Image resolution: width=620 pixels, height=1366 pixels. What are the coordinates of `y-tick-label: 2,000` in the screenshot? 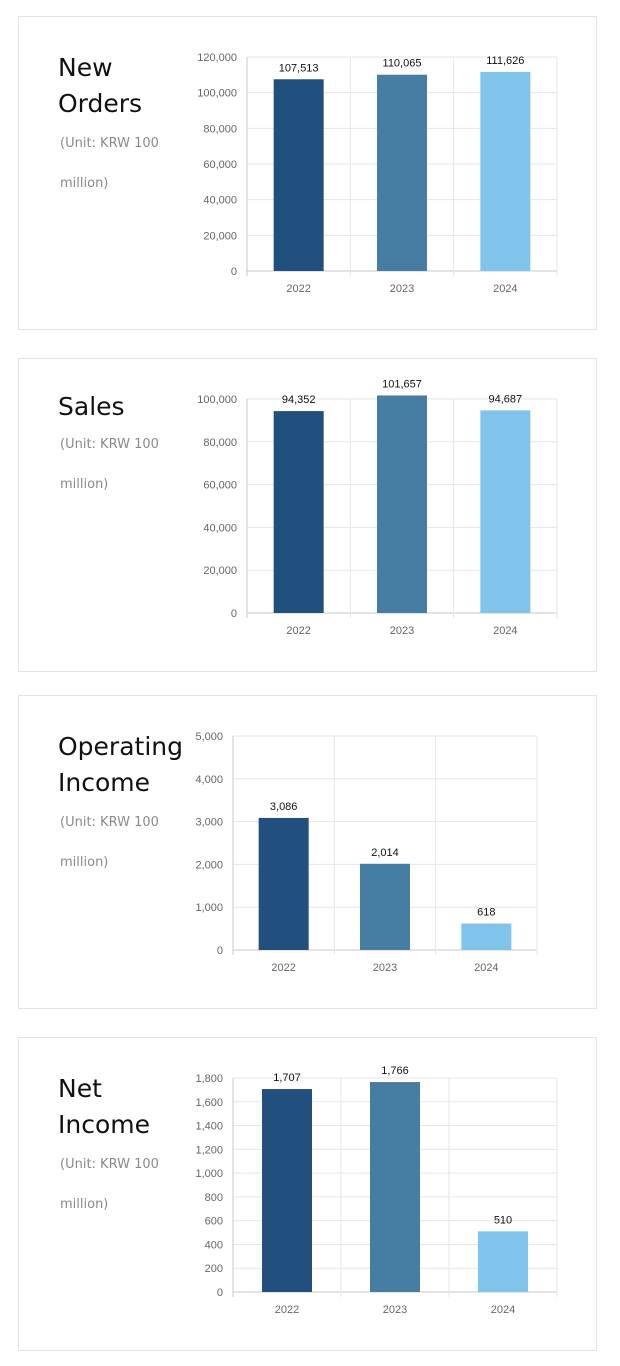 It's located at (209, 865).